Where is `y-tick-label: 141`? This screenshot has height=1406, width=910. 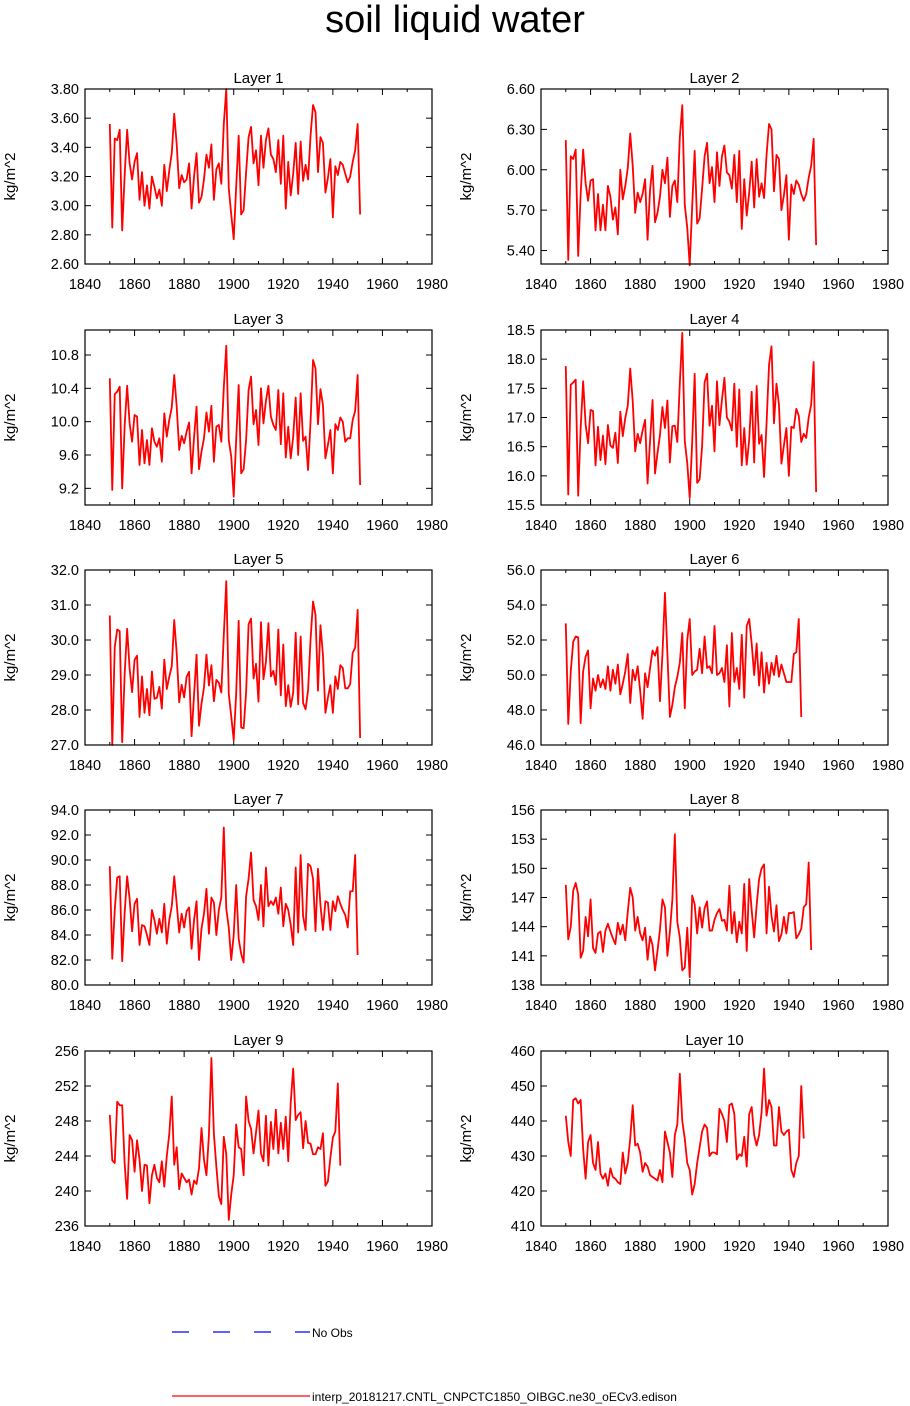
y-tick-label: 141 is located at coordinates (523, 957).